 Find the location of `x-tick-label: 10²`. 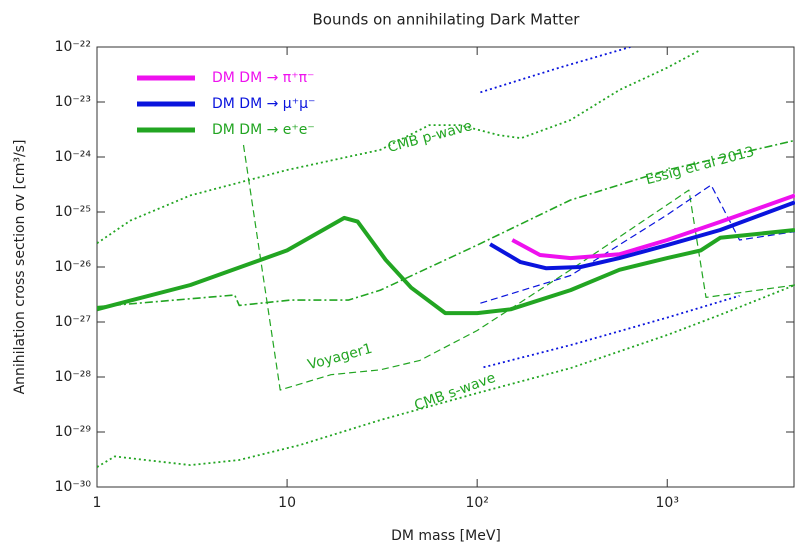

x-tick-label: 10² is located at coordinates (476, 503).